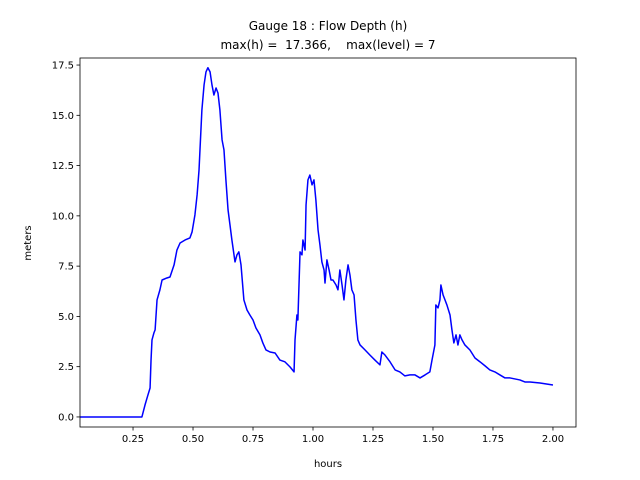 The height and width of the screenshot is (480, 640). Describe the element at coordinates (553, 439) in the screenshot. I see `x-tick-label: 2.00` at that location.